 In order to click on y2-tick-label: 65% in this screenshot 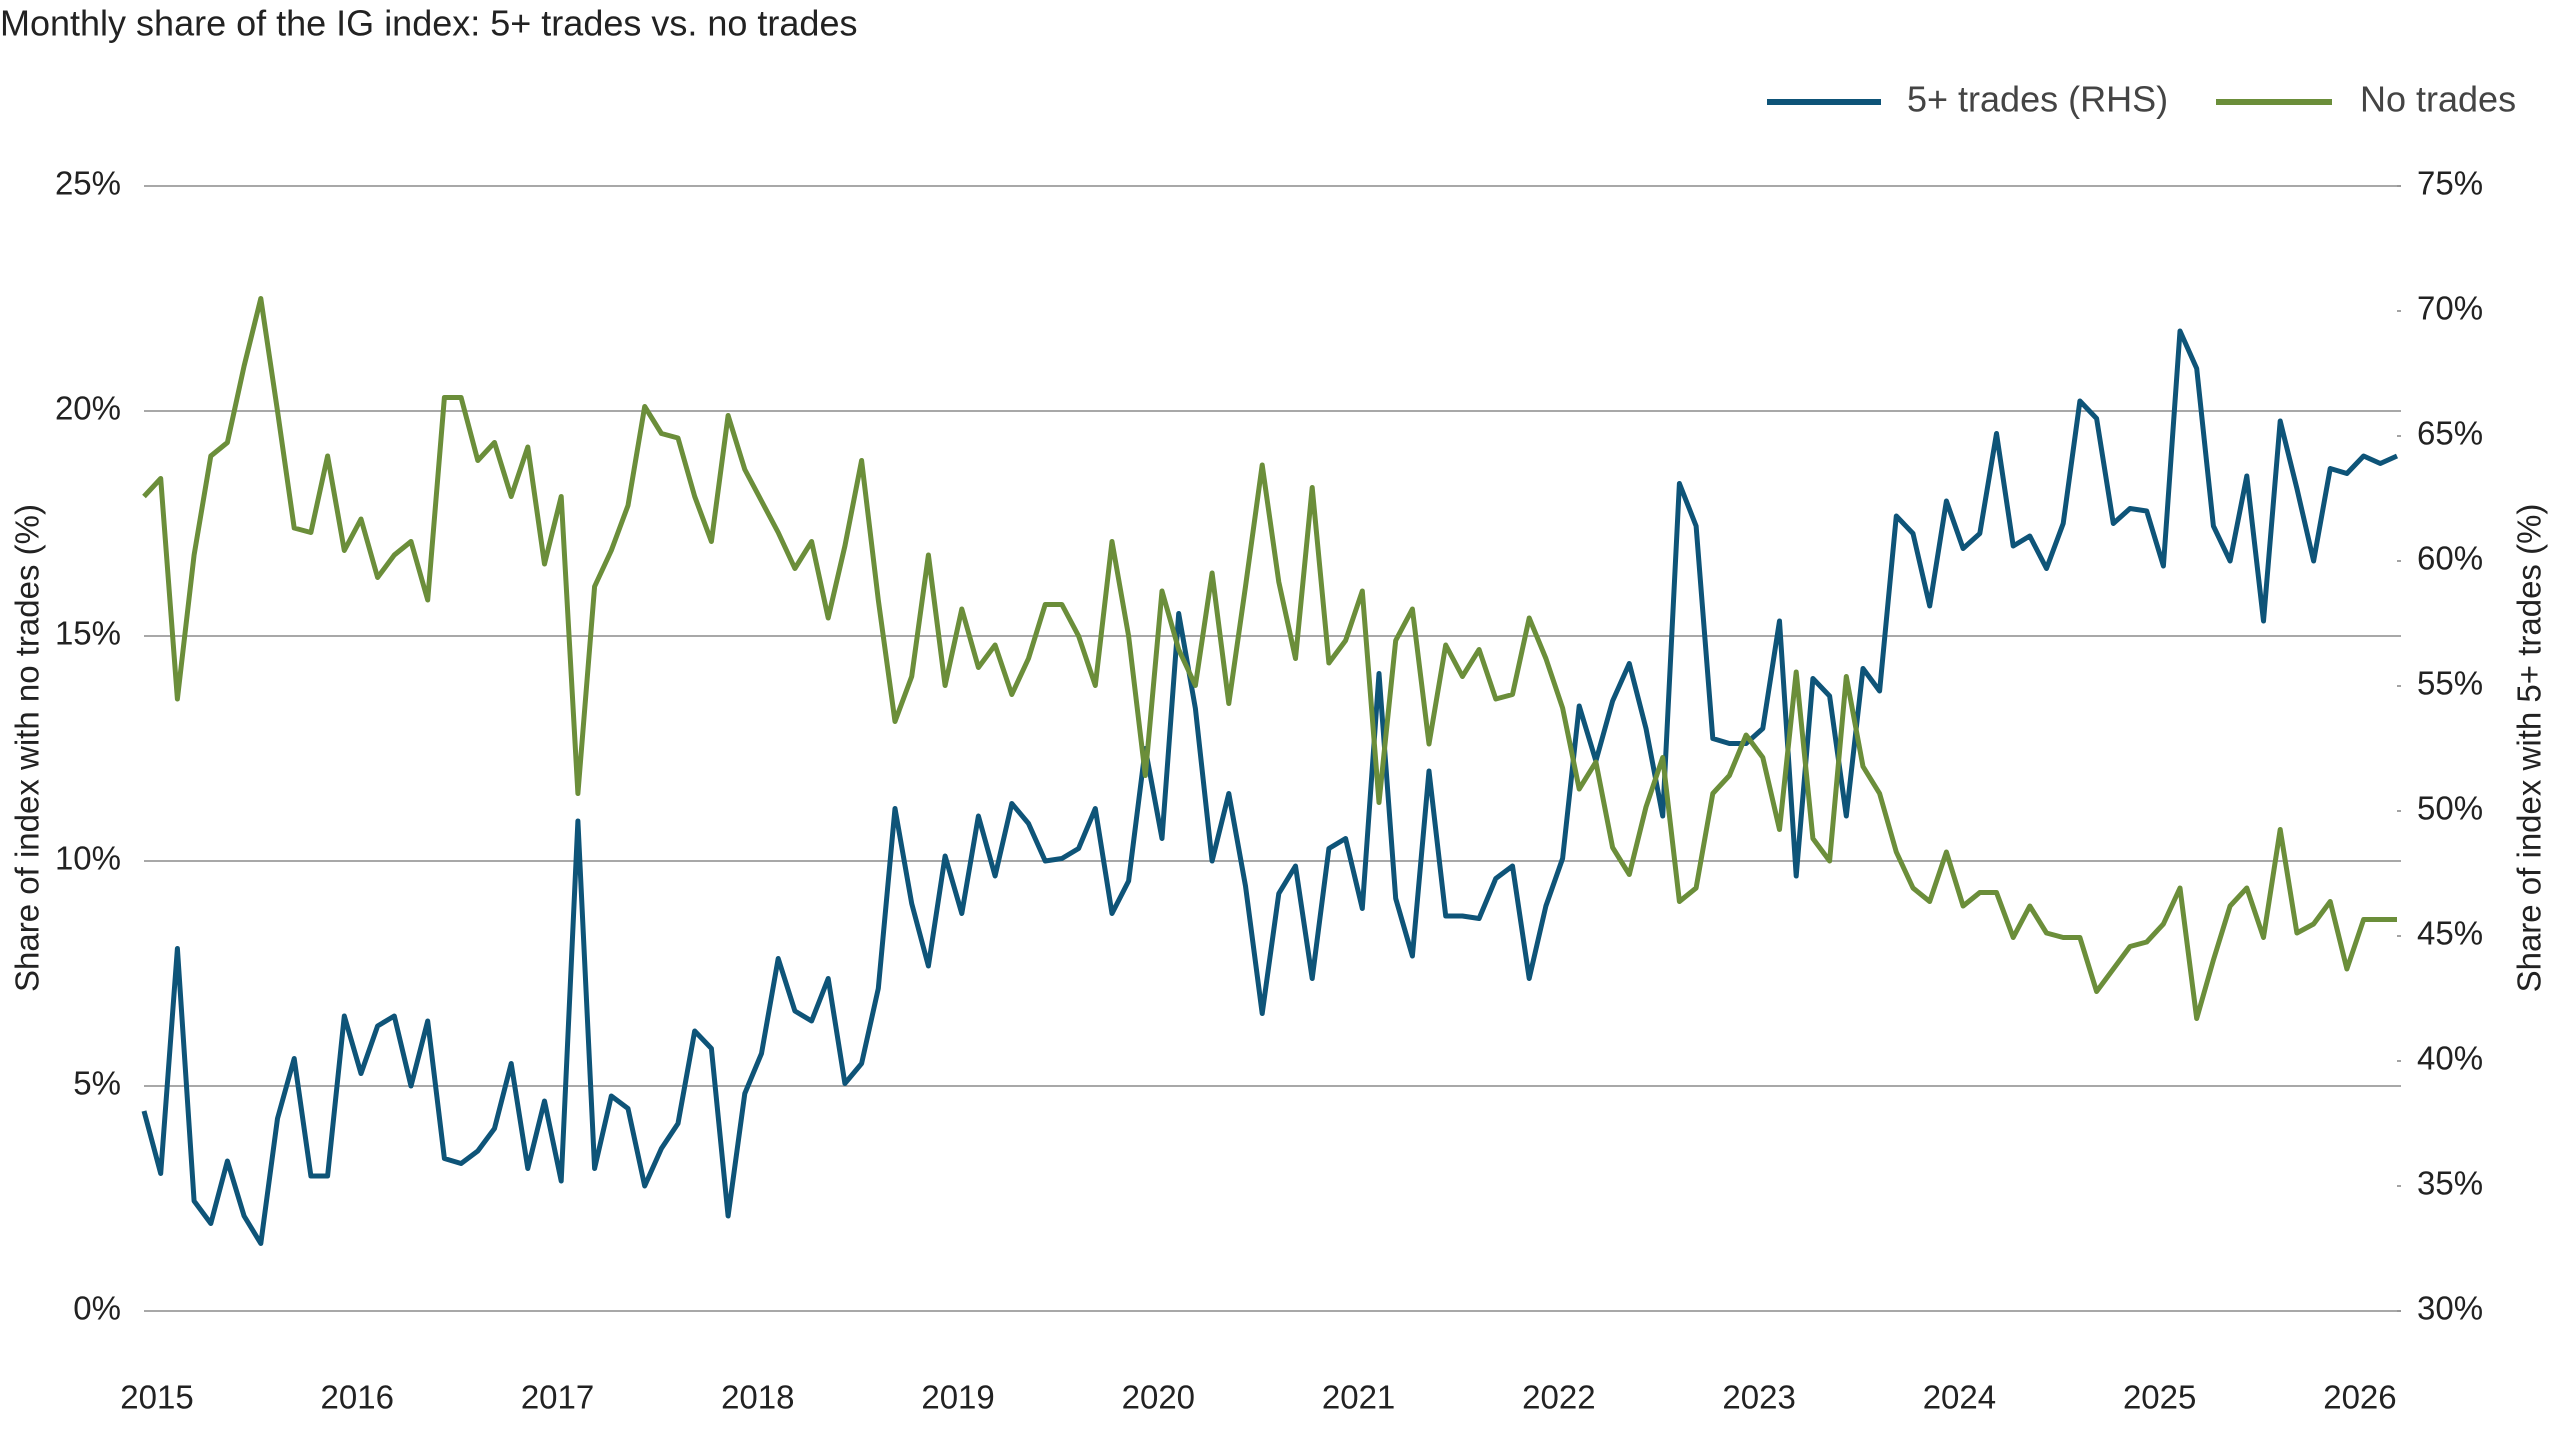, I will do `click(2450, 433)`.